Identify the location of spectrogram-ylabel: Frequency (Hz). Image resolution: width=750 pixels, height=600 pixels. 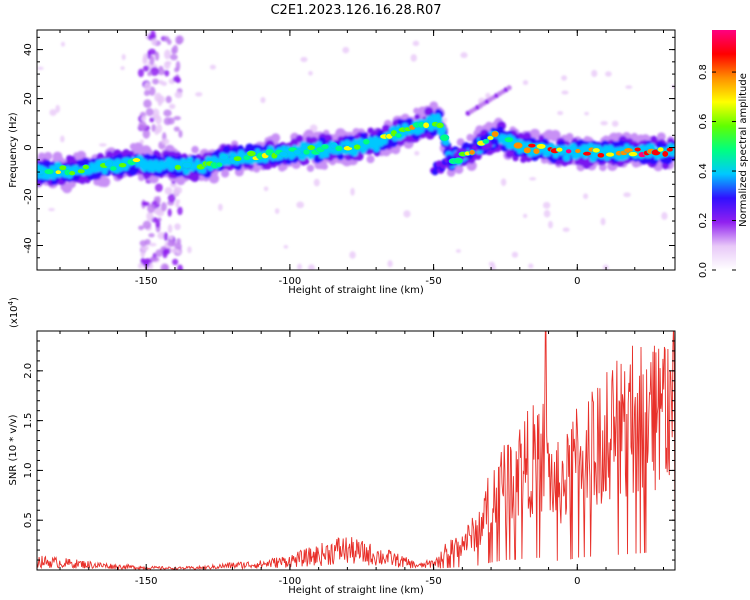
(13, 150).